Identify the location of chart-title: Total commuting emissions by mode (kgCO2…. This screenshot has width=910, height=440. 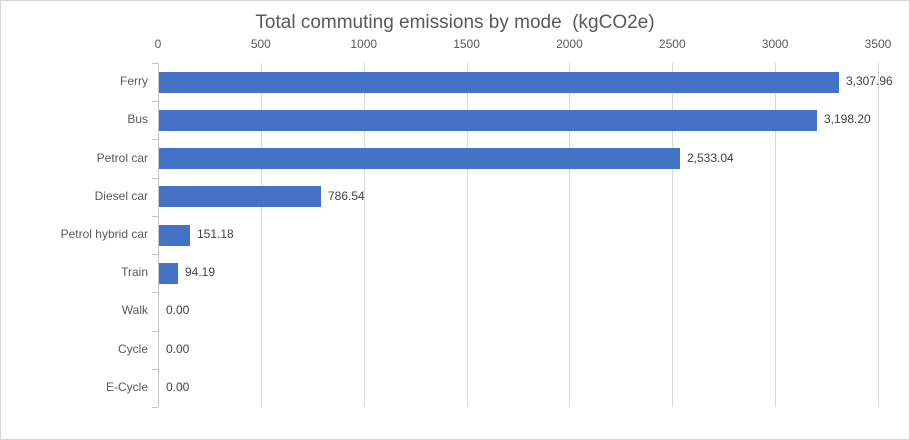
(455, 22).